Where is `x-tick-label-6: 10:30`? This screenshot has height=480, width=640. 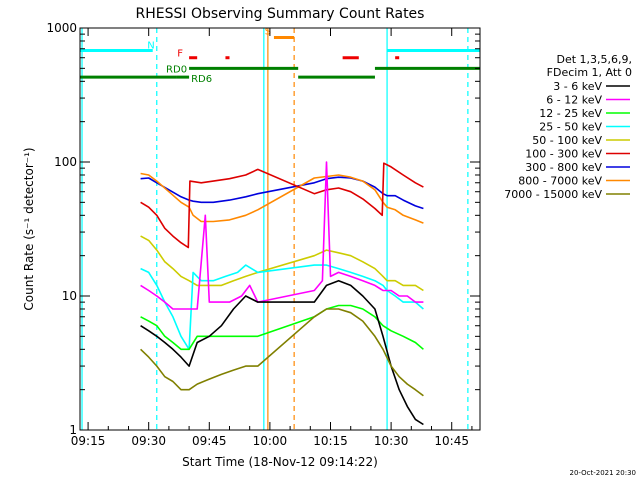 x-tick-label-6: 10:30 is located at coordinates (391, 441).